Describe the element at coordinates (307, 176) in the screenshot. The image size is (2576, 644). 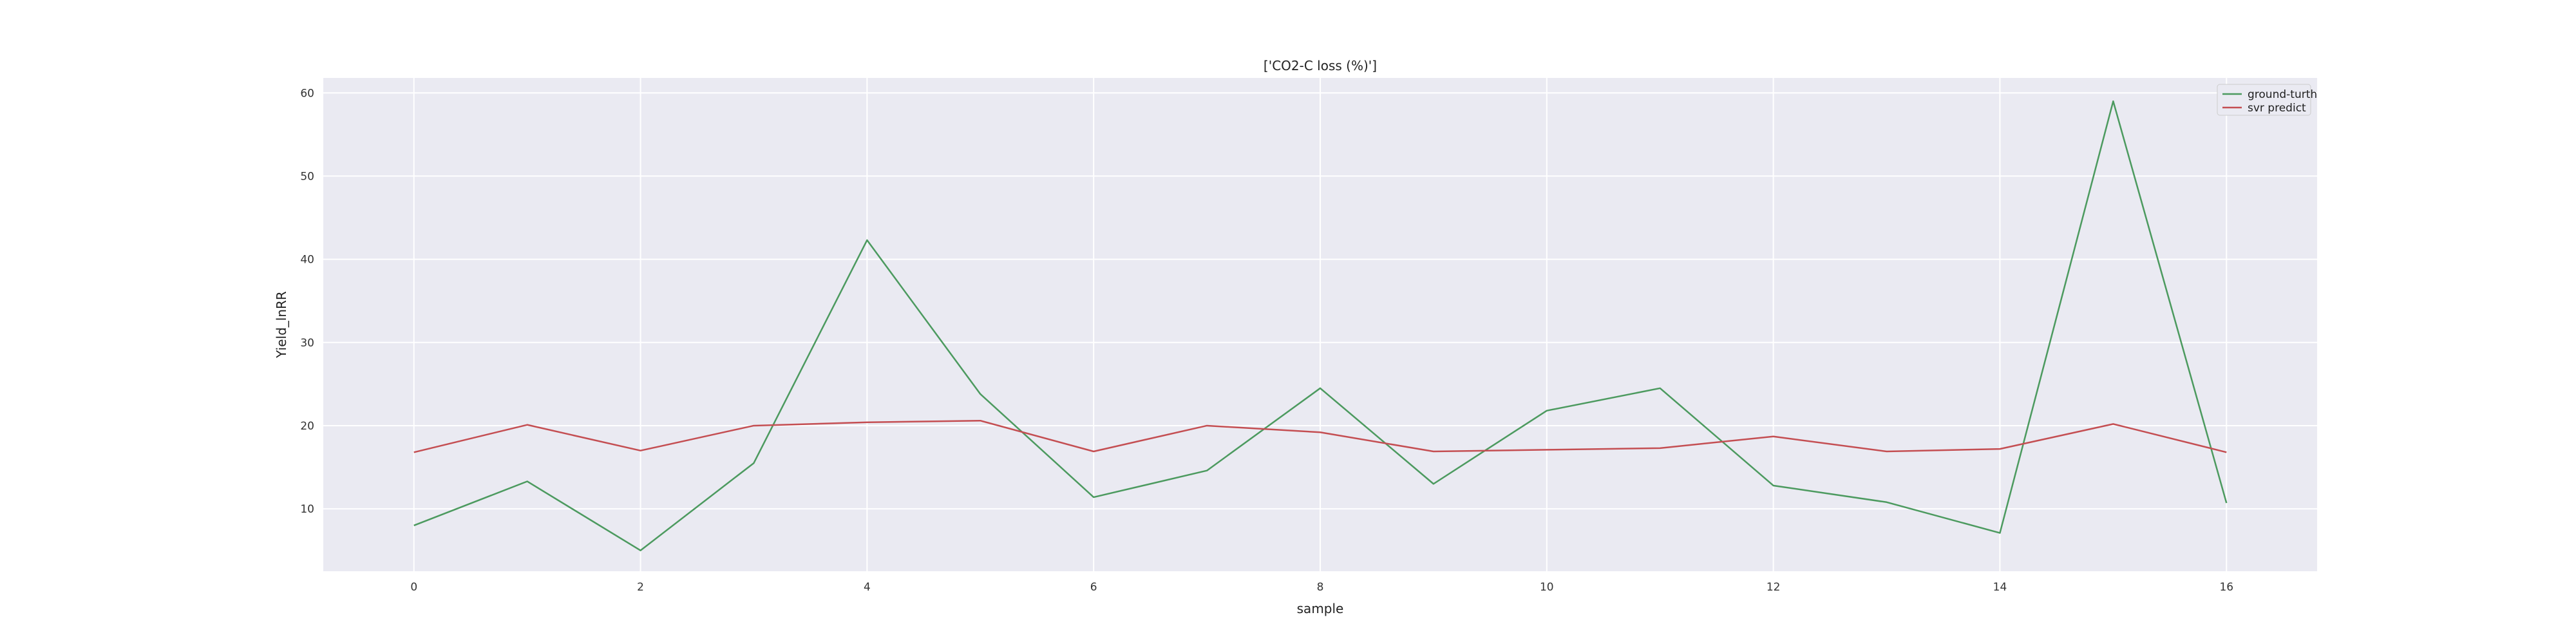
I see `y-tick-label: 50` at that location.